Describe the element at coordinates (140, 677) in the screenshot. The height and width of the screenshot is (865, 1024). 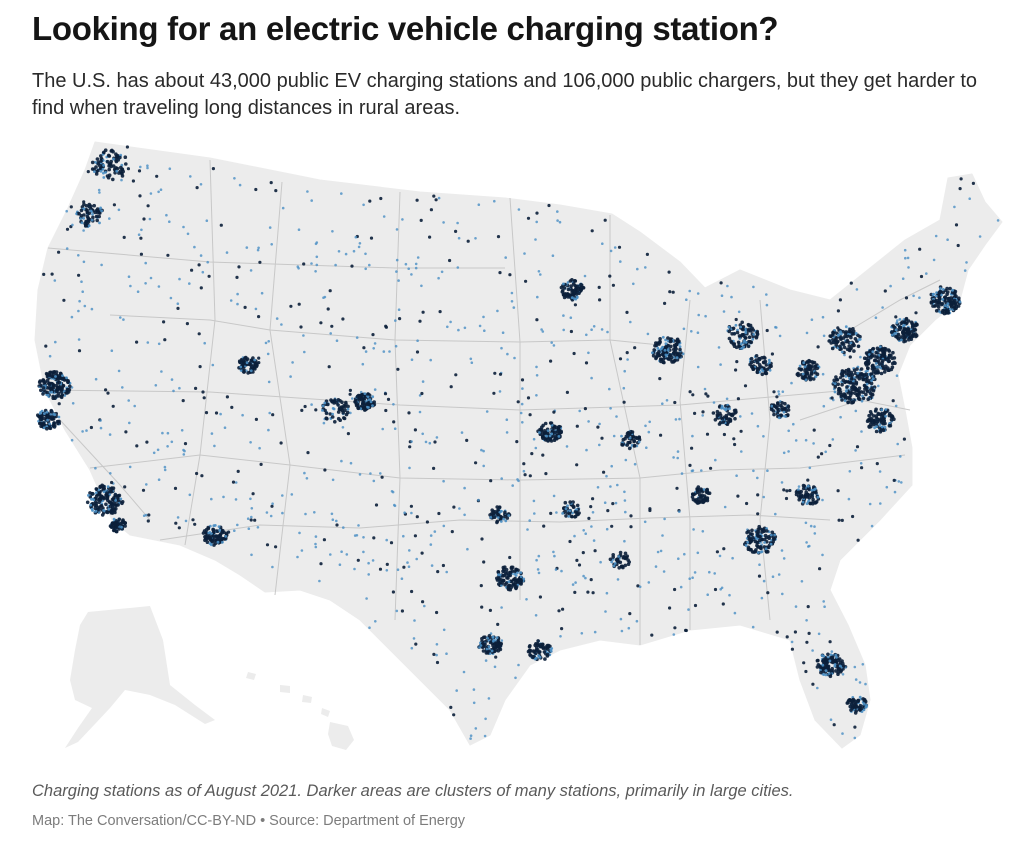
I see `alaska-shape` at that location.